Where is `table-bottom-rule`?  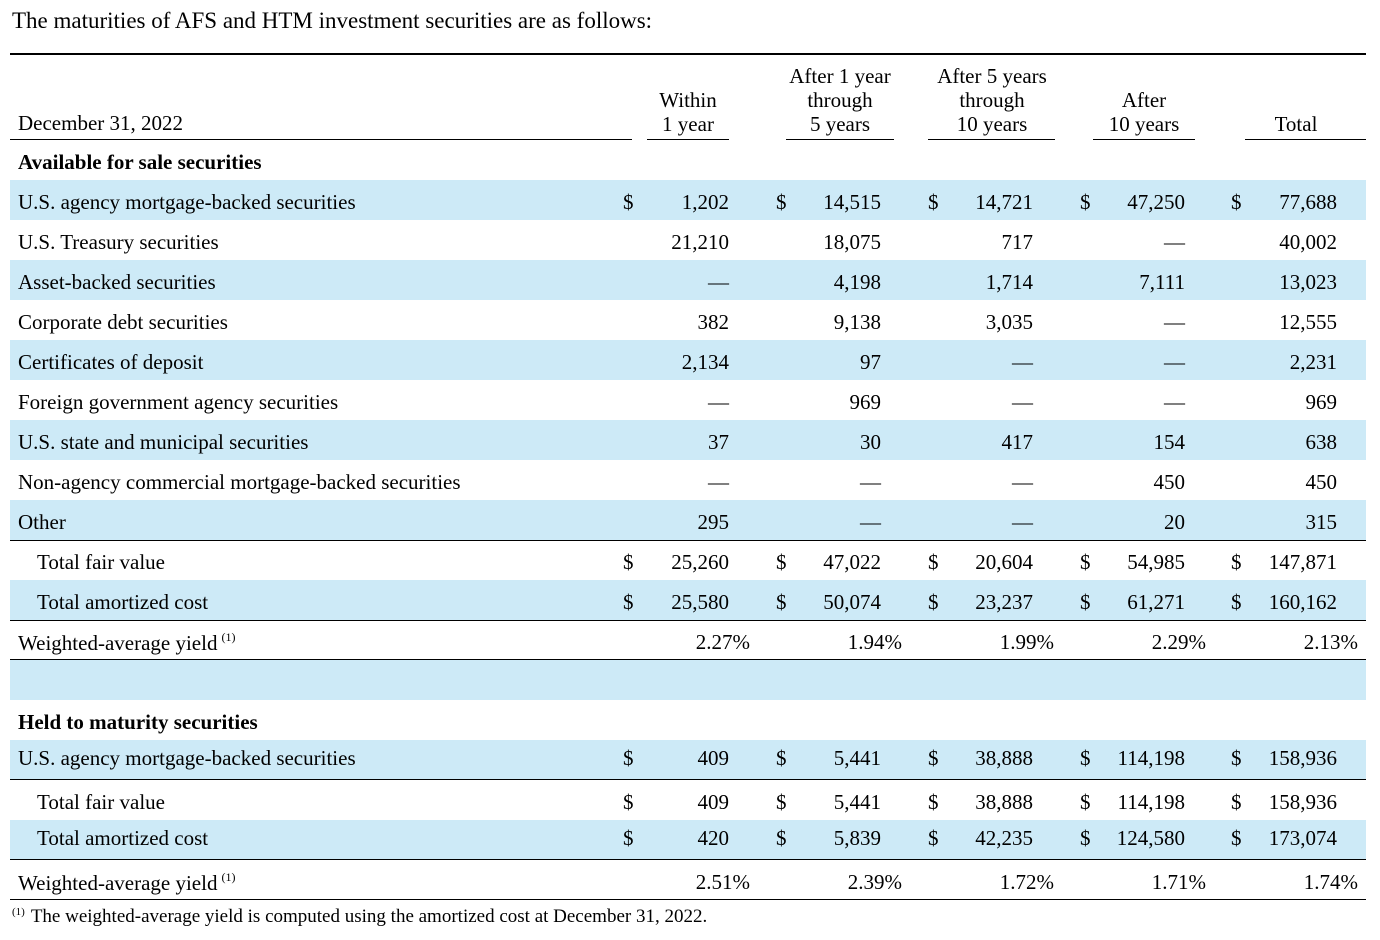 table-bottom-rule is located at coordinates (688, 899).